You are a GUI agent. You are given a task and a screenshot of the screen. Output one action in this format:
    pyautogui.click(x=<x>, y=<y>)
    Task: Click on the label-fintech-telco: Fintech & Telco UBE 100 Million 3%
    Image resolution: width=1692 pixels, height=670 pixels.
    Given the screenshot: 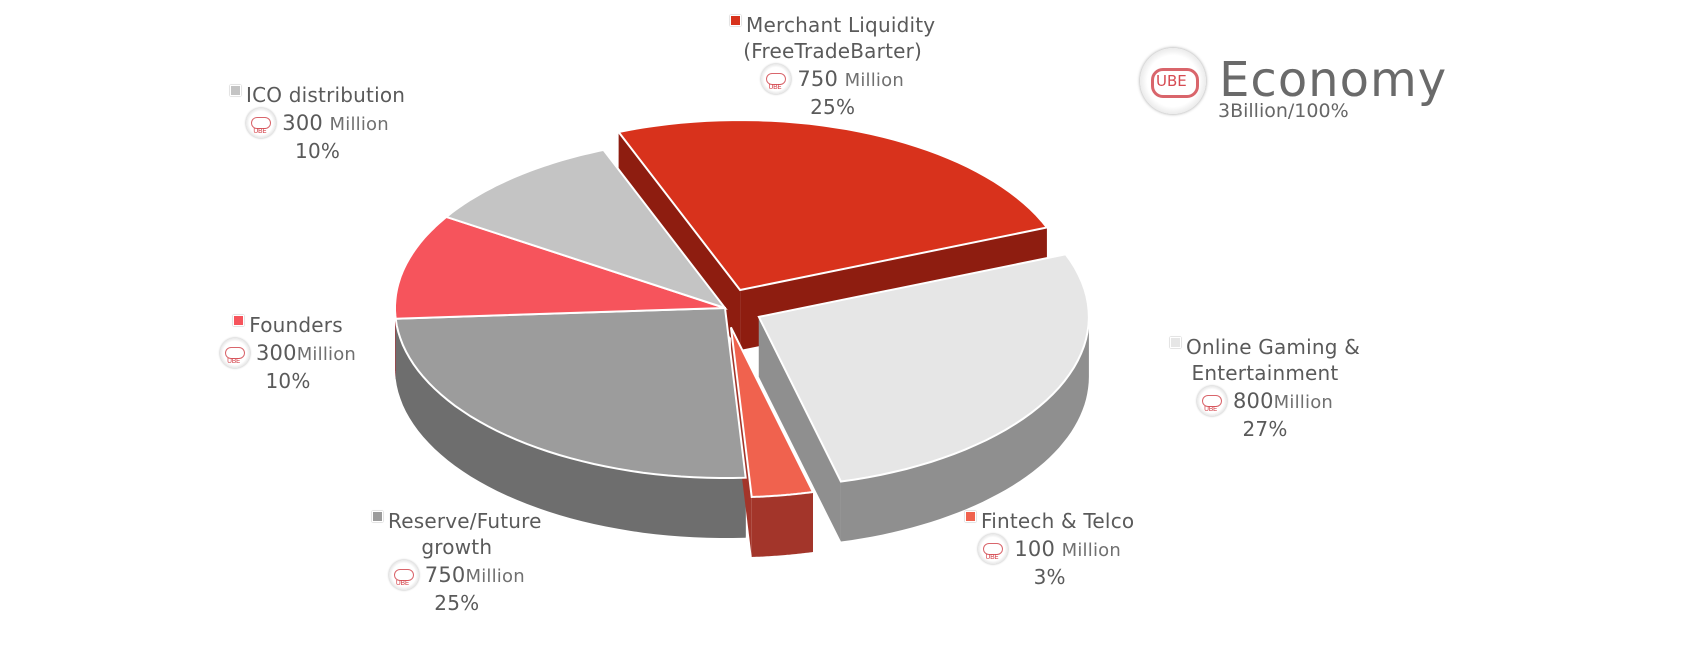 What is the action you would take?
    pyautogui.click(x=1049, y=549)
    